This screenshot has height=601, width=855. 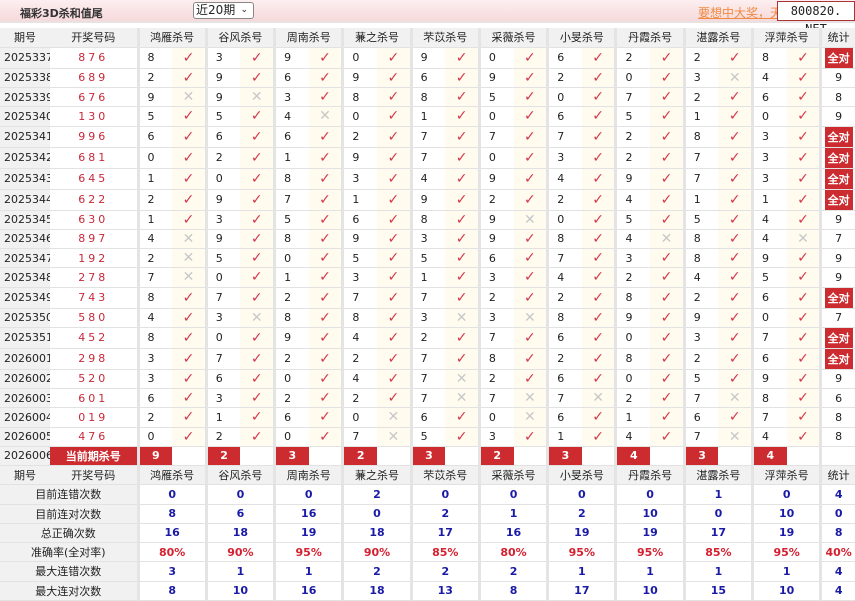 I want to click on stats-row: 总正确次数 16 18 19 18 17 16 19 19 17 19 8, so click(x=427, y=533).